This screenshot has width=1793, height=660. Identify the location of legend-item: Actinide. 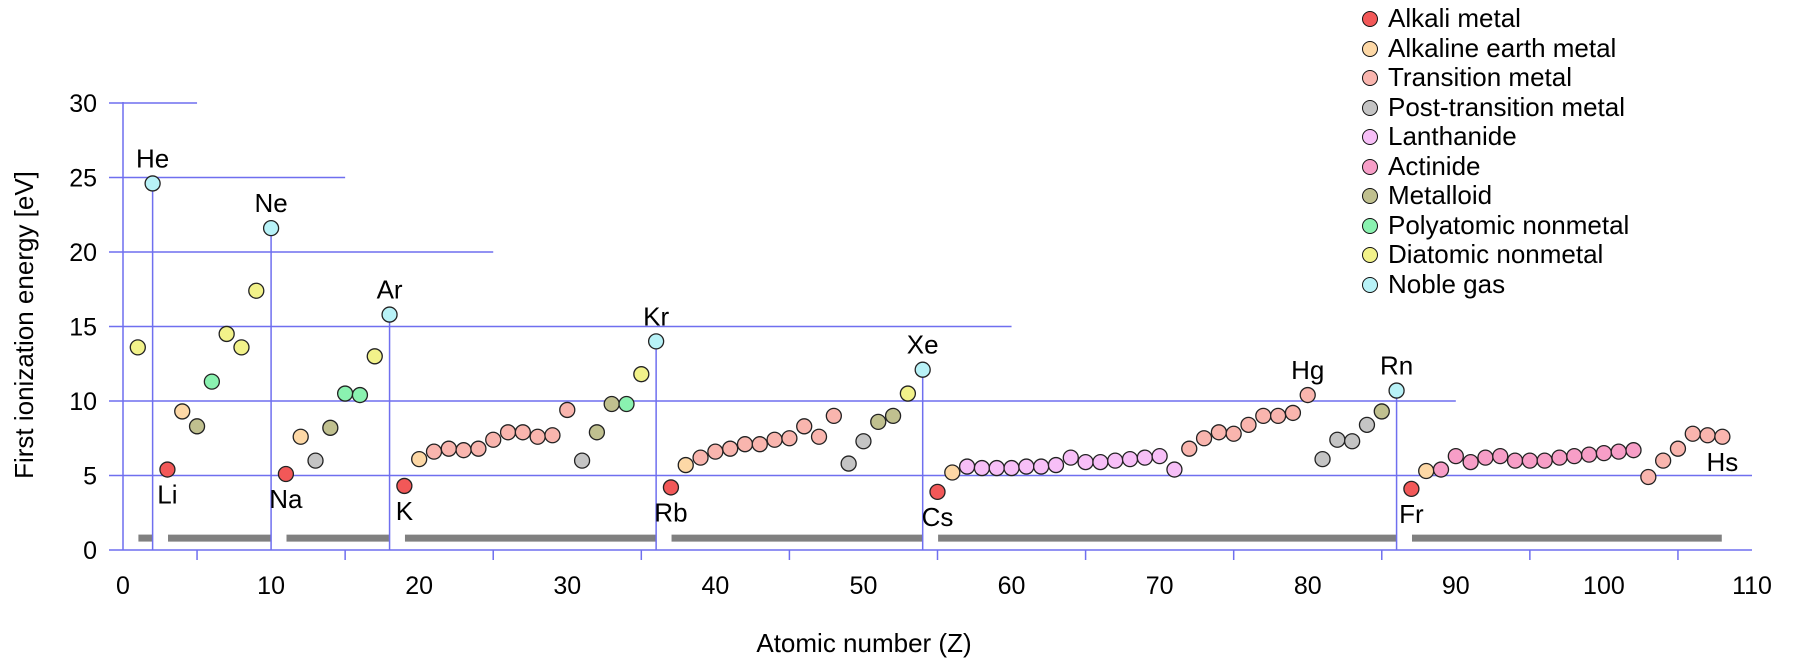
(1493, 166).